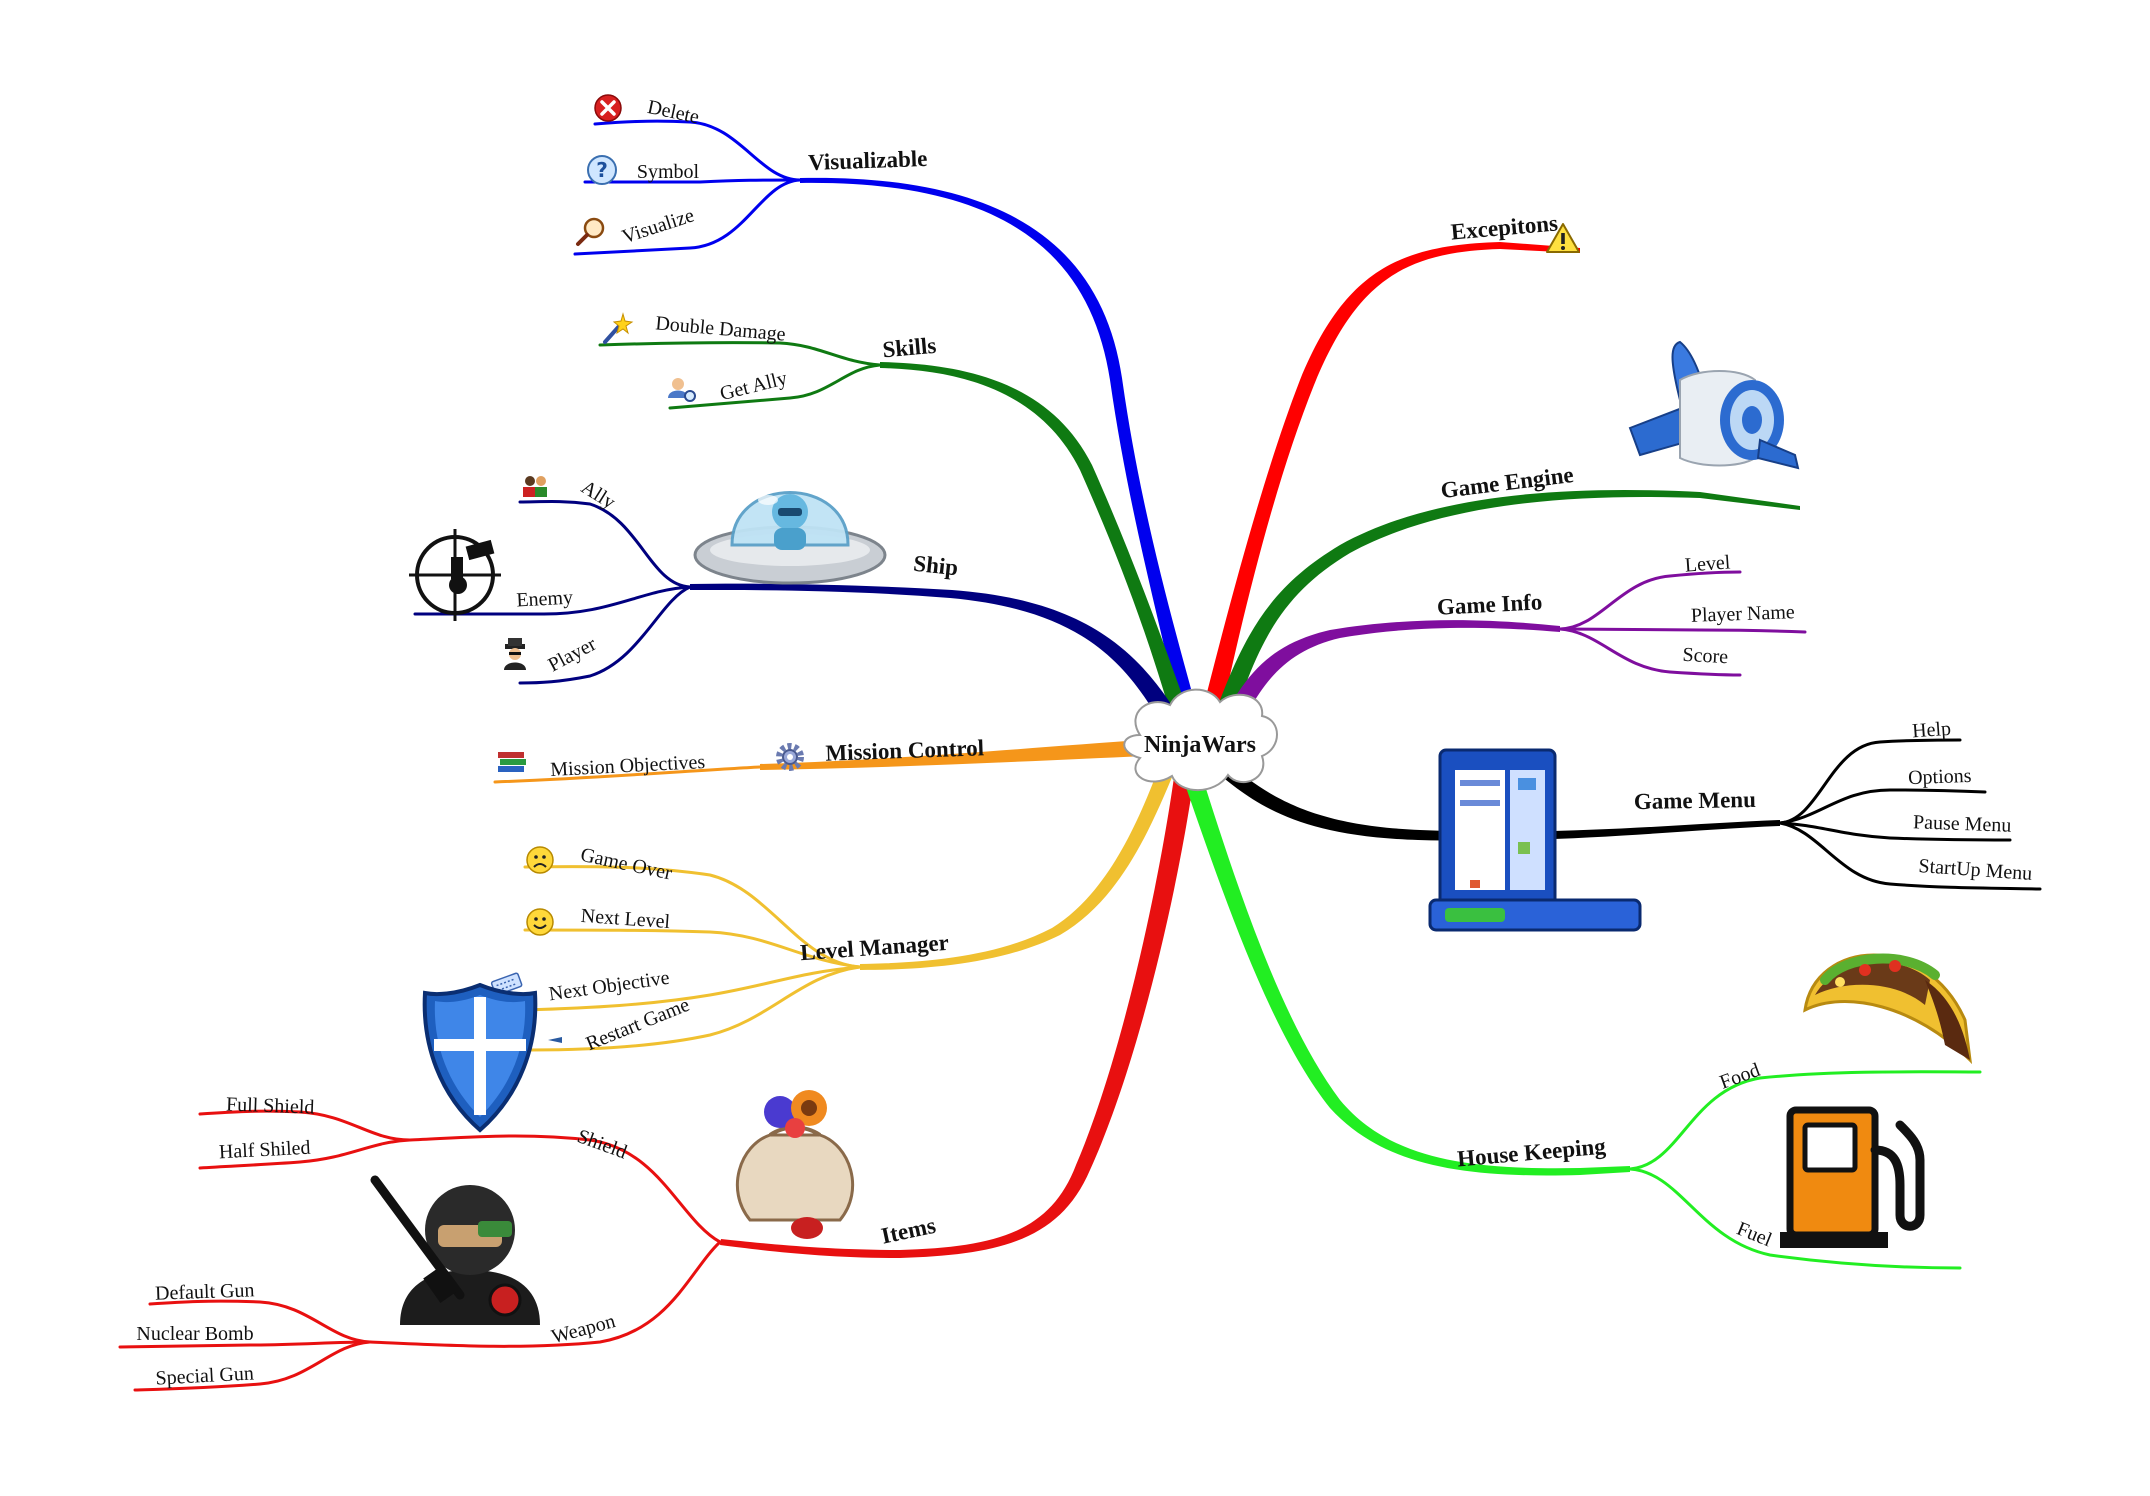  I want to click on leaf-label-symbol: Symbol, so click(668, 172).